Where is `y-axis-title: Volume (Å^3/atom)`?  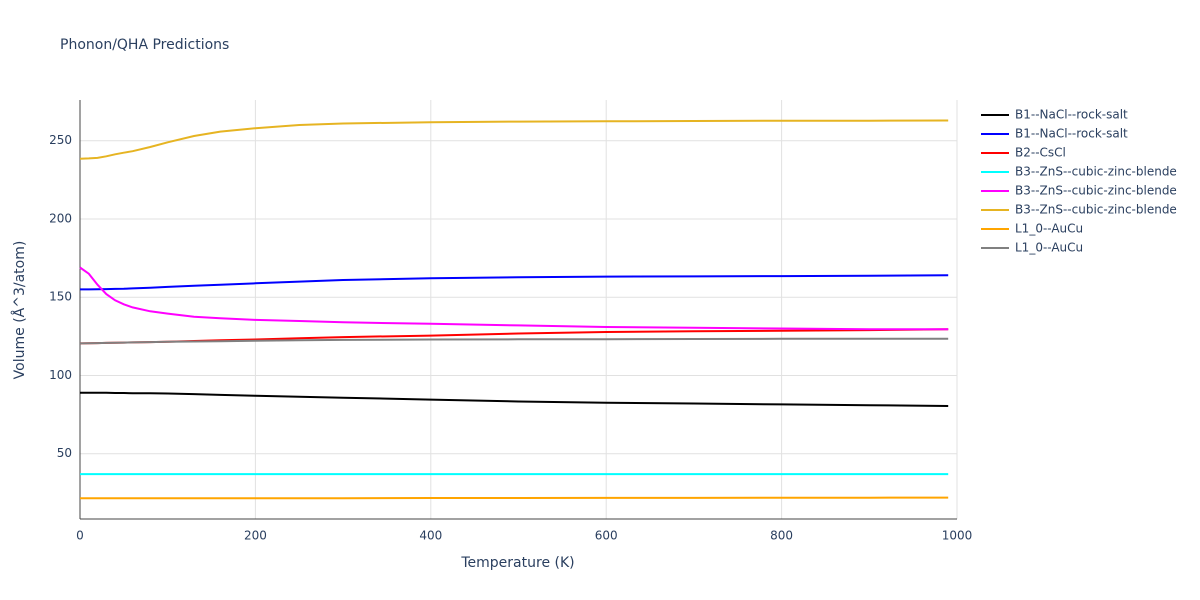 y-axis-title: Volume (Å^3/atom) is located at coordinates (19, 310).